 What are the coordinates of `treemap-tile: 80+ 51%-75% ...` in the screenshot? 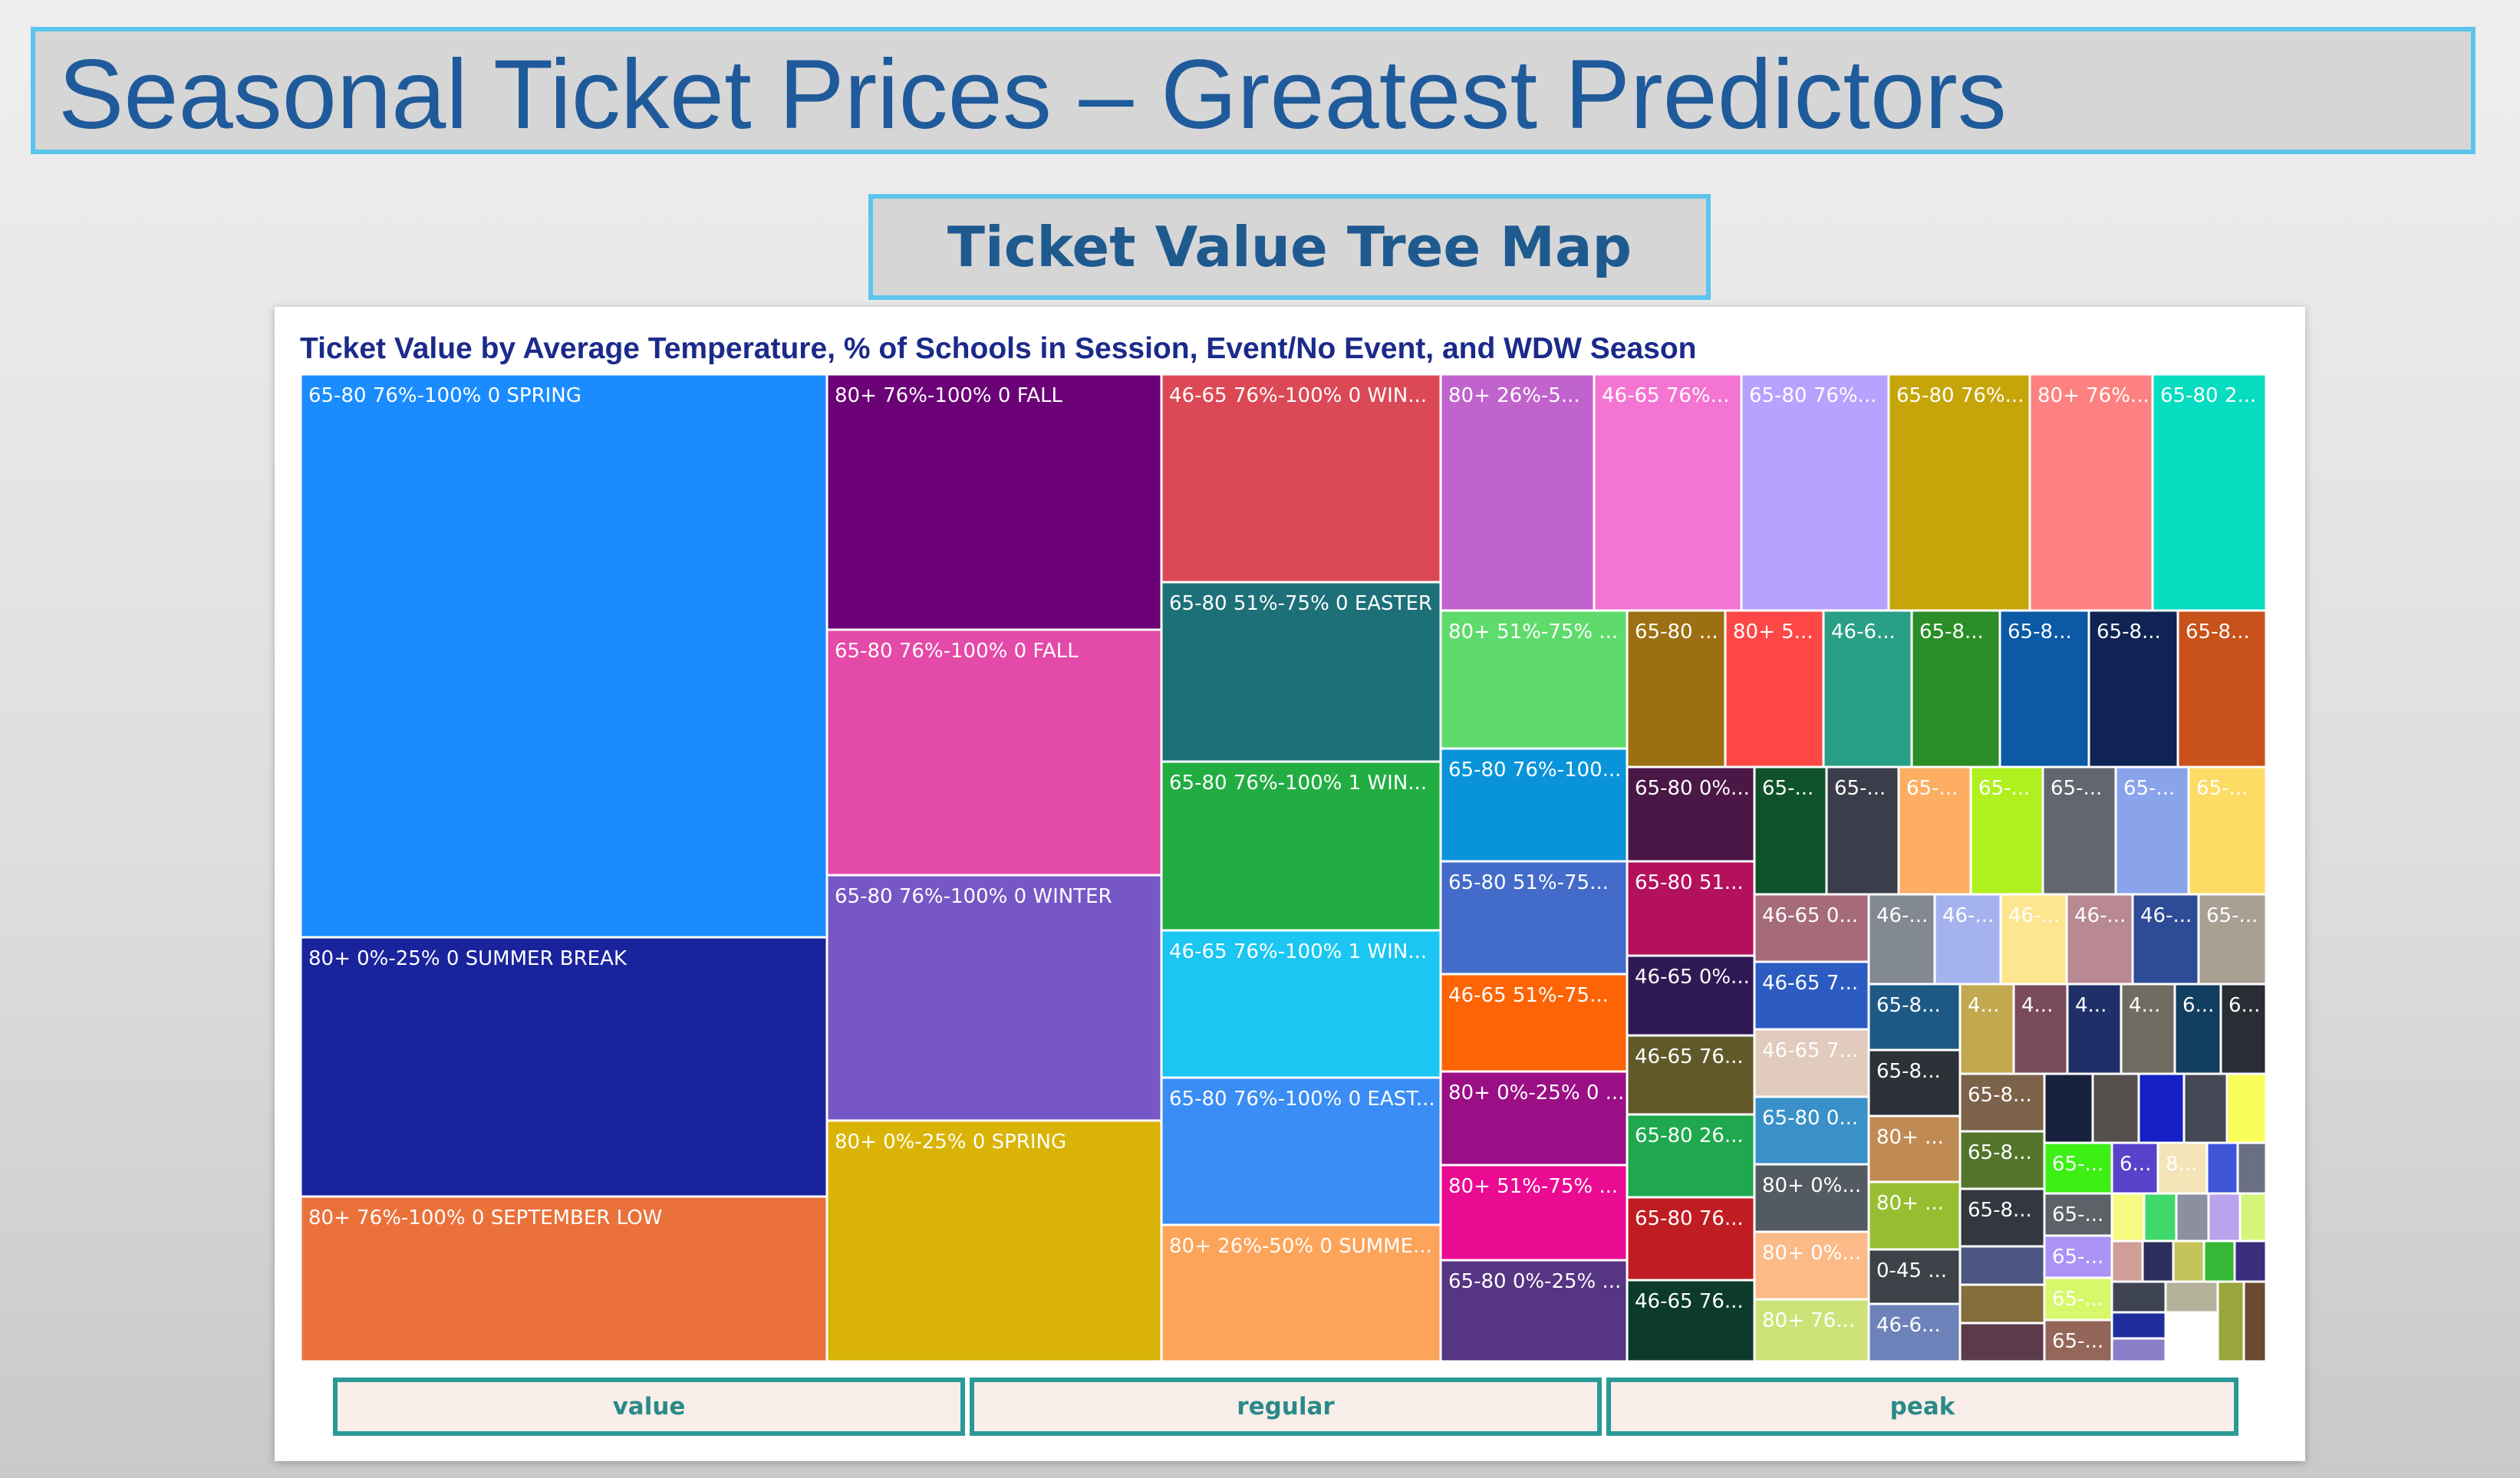 It's located at (1534, 679).